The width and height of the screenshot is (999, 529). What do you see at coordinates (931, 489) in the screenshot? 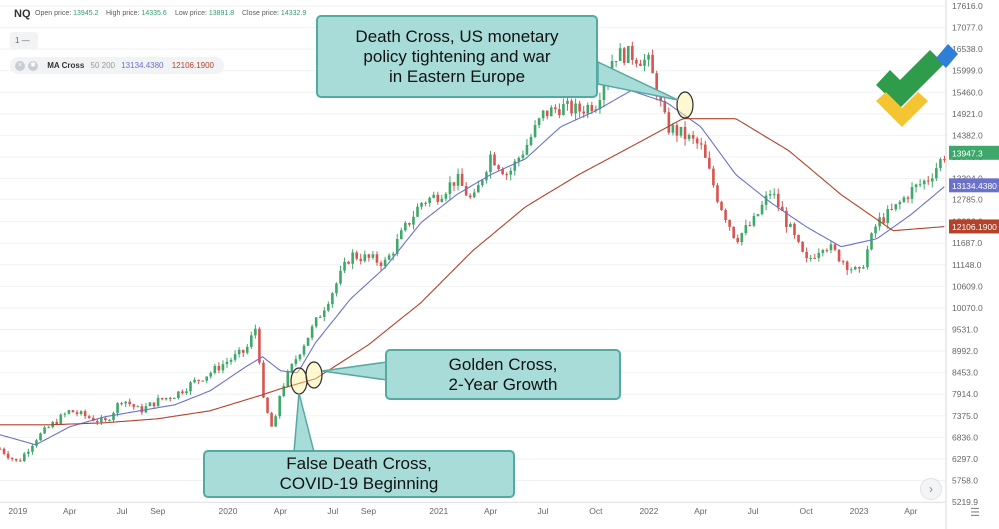
I see `scroll-to-latest-button: ›` at bounding box center [931, 489].